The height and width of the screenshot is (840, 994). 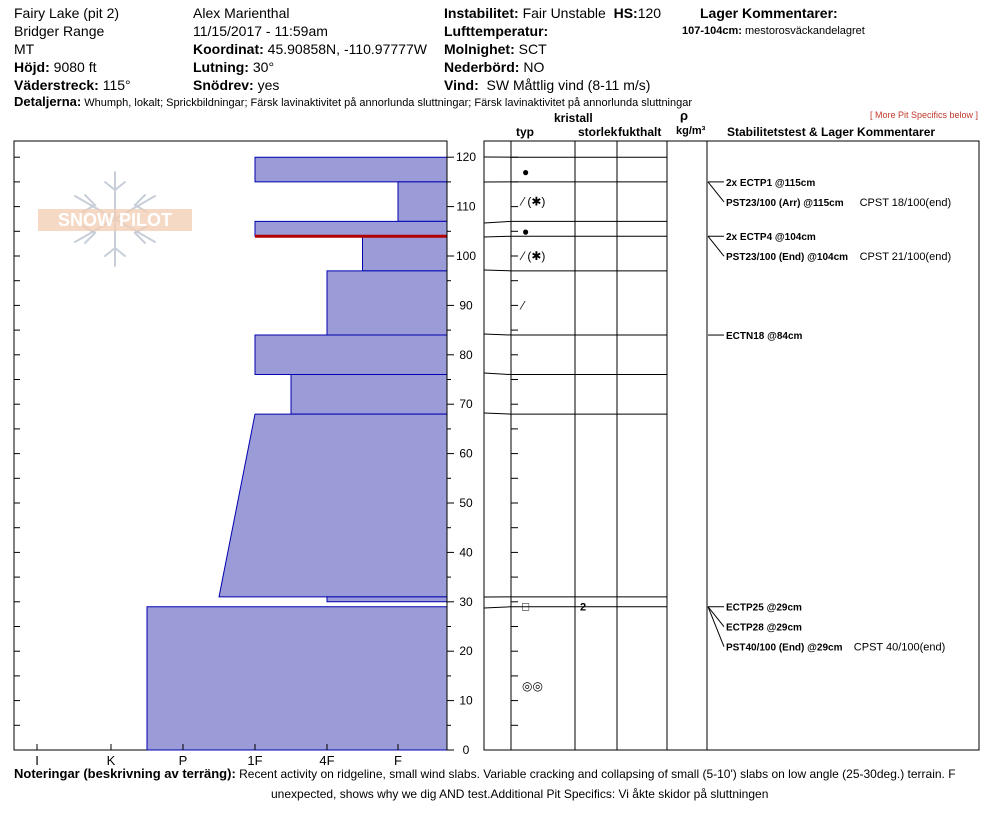 I want to click on precip-value: NO, so click(x=534, y=67).